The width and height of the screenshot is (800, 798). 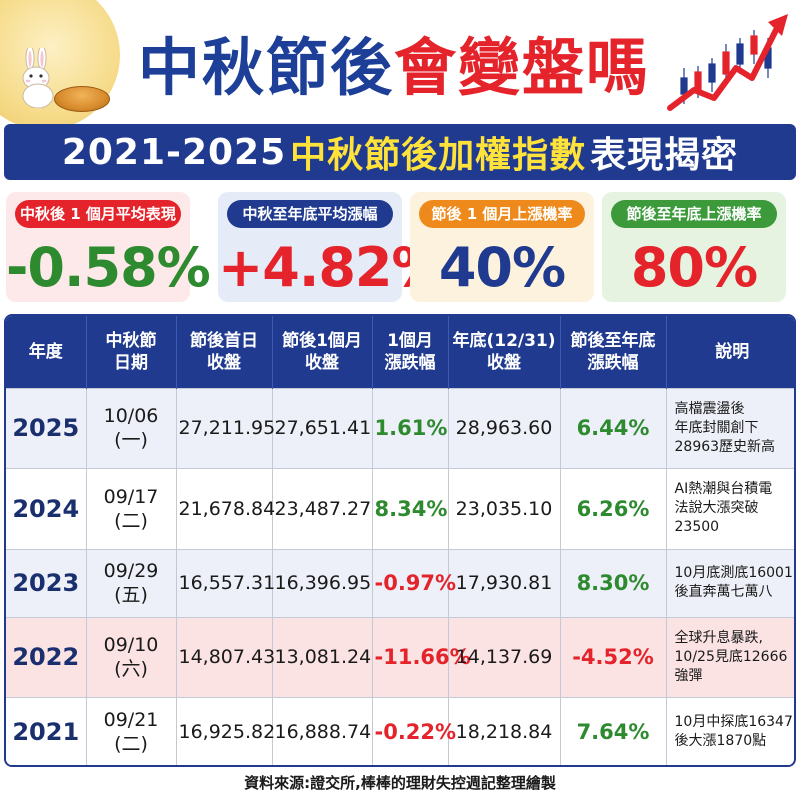 I want to click on cell-first-close: 27,211.95, so click(x=225, y=428).